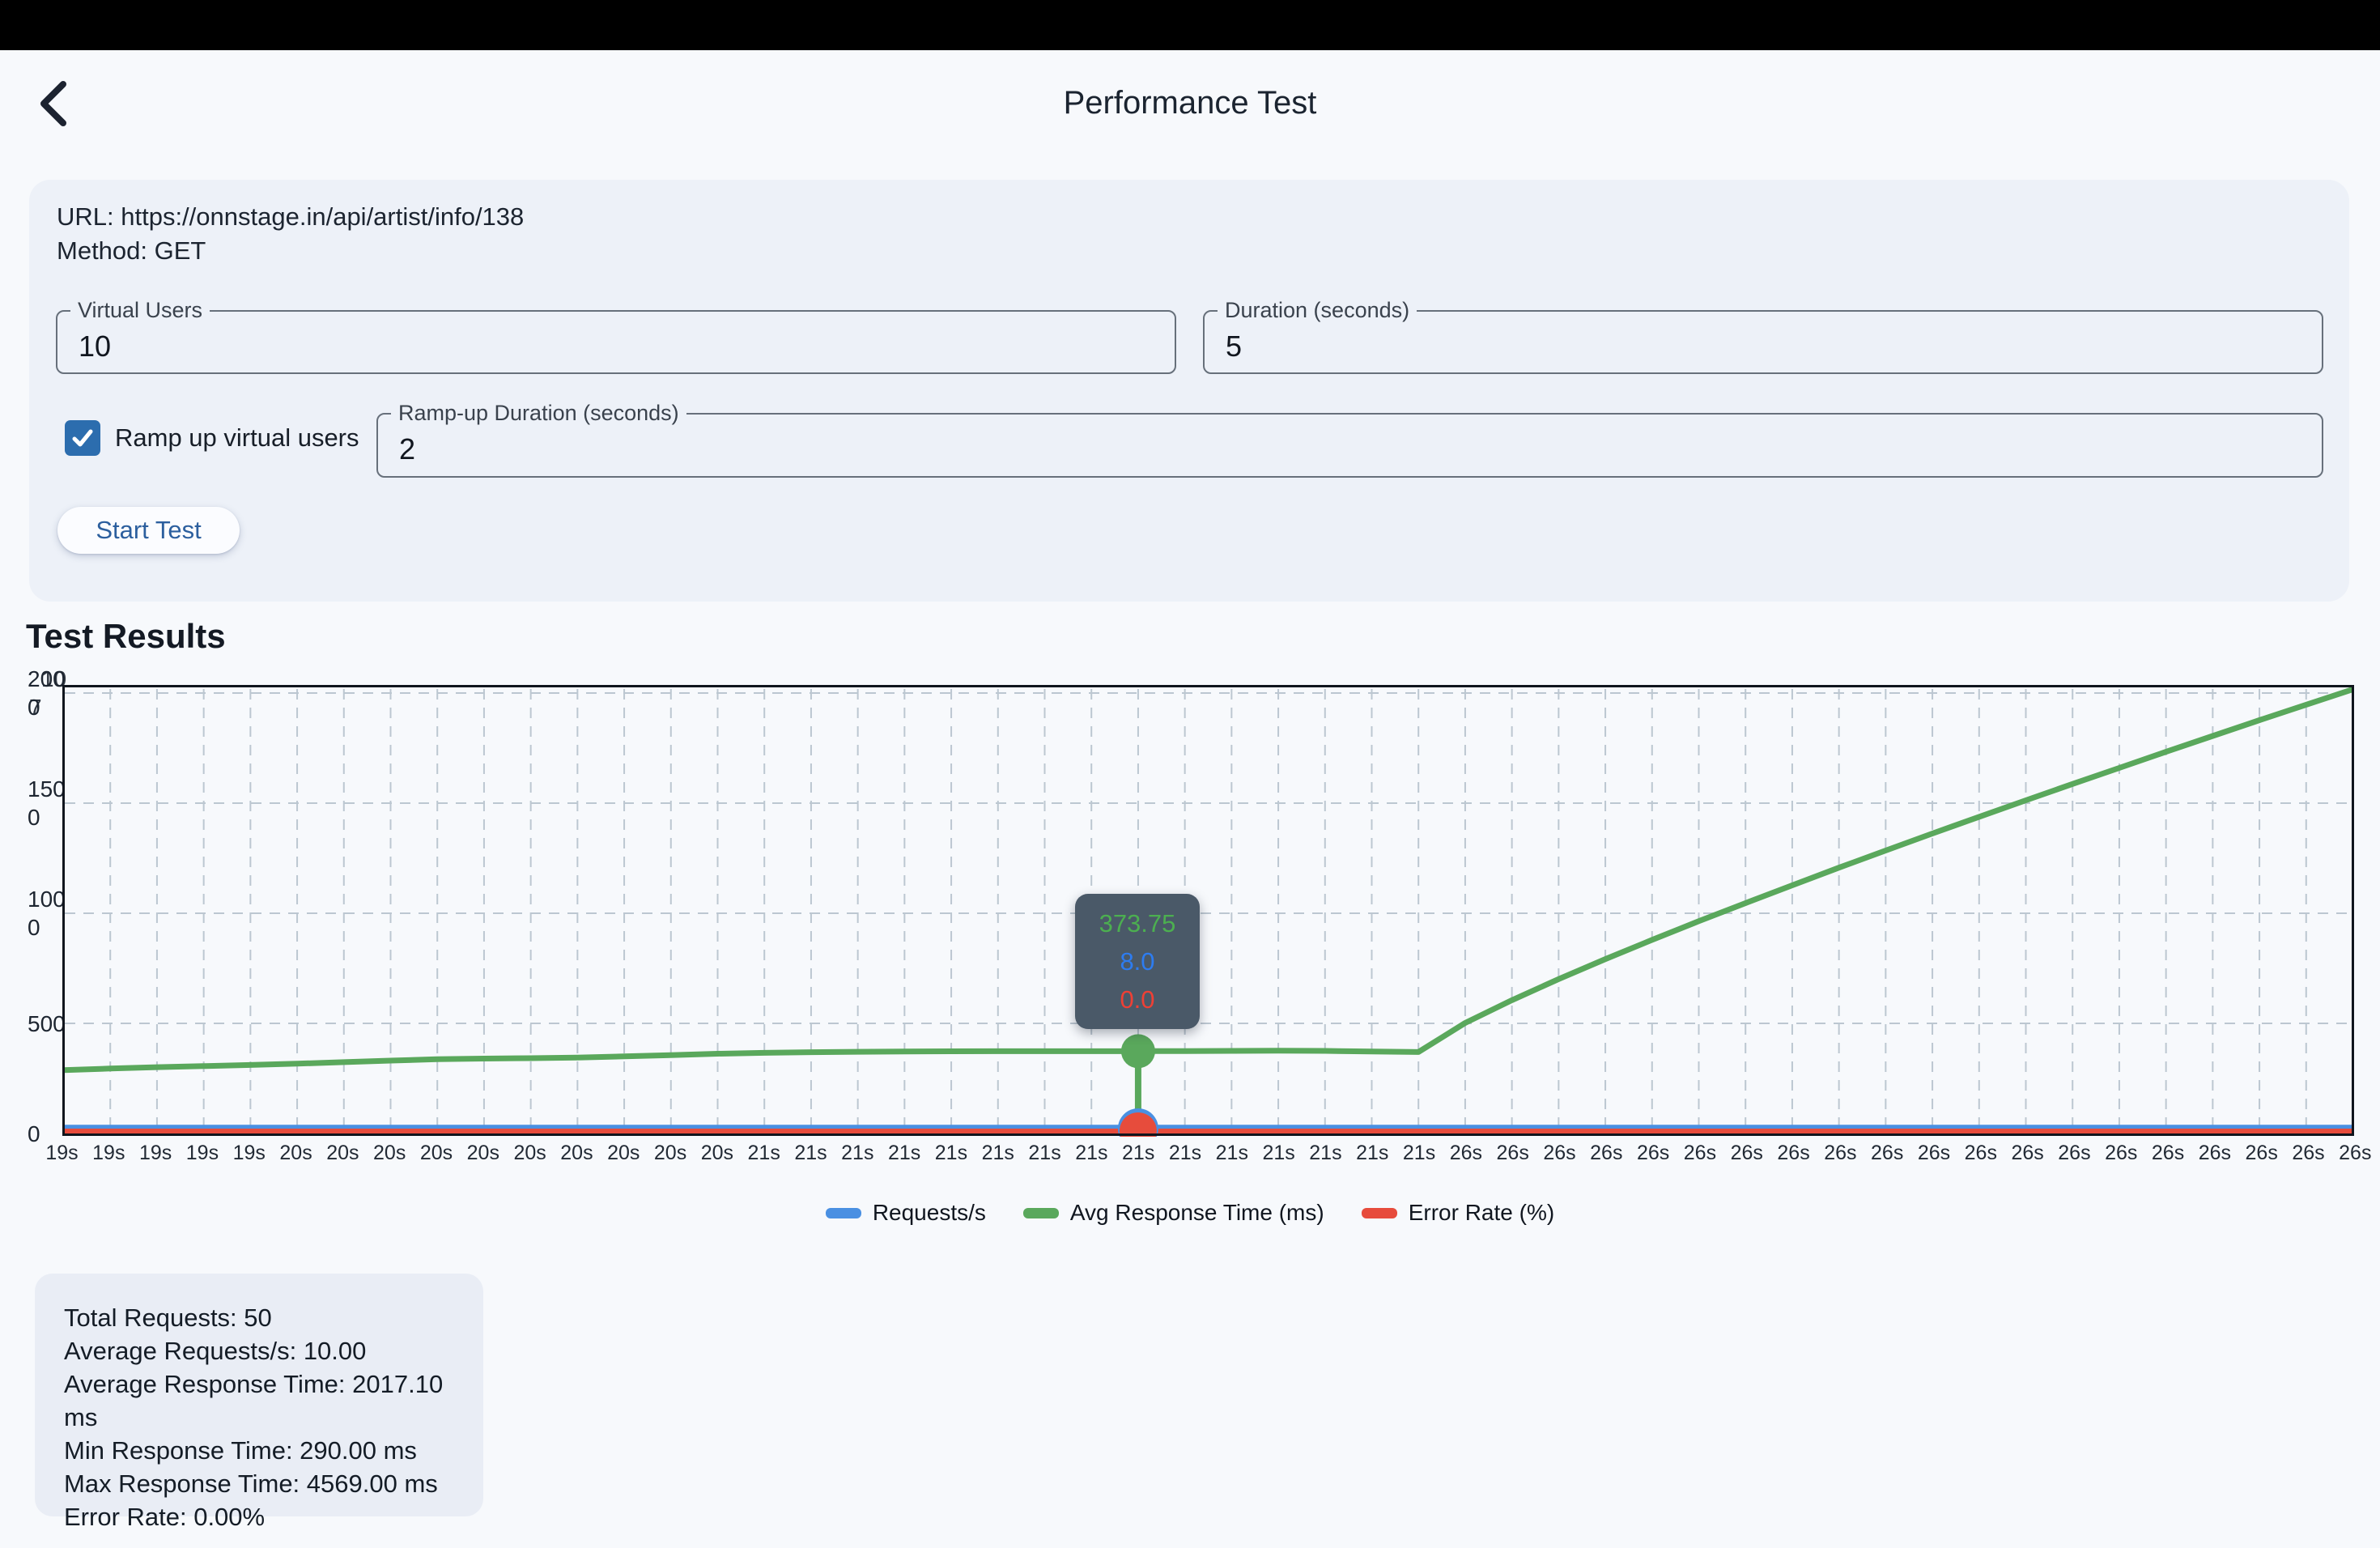  I want to click on duration-label: Duration (seconds), so click(1317, 310).